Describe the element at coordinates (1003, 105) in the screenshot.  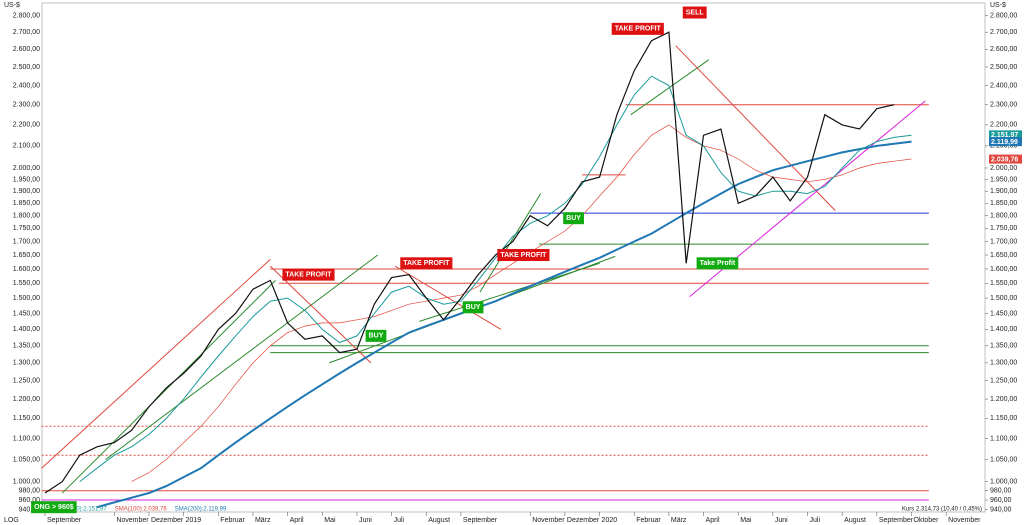
I see `y-tick-label-right: 2.300,00` at that location.